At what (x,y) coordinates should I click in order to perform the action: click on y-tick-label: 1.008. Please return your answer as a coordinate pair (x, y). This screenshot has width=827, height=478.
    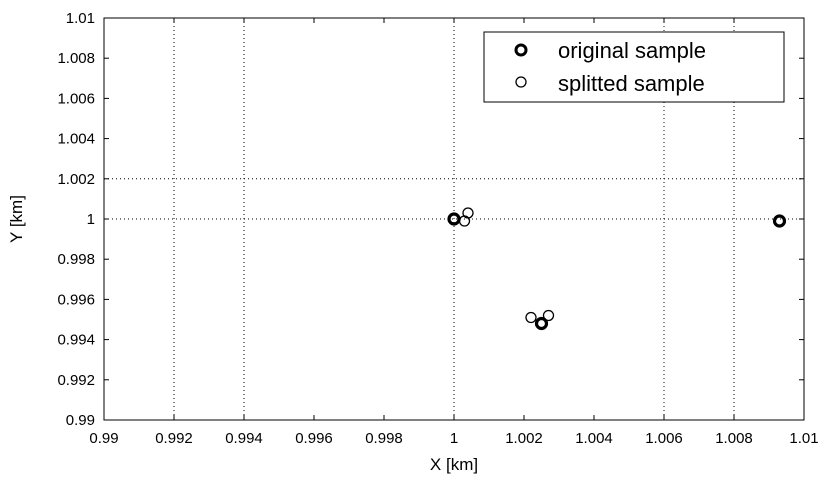
    Looking at the image, I should click on (76, 58).